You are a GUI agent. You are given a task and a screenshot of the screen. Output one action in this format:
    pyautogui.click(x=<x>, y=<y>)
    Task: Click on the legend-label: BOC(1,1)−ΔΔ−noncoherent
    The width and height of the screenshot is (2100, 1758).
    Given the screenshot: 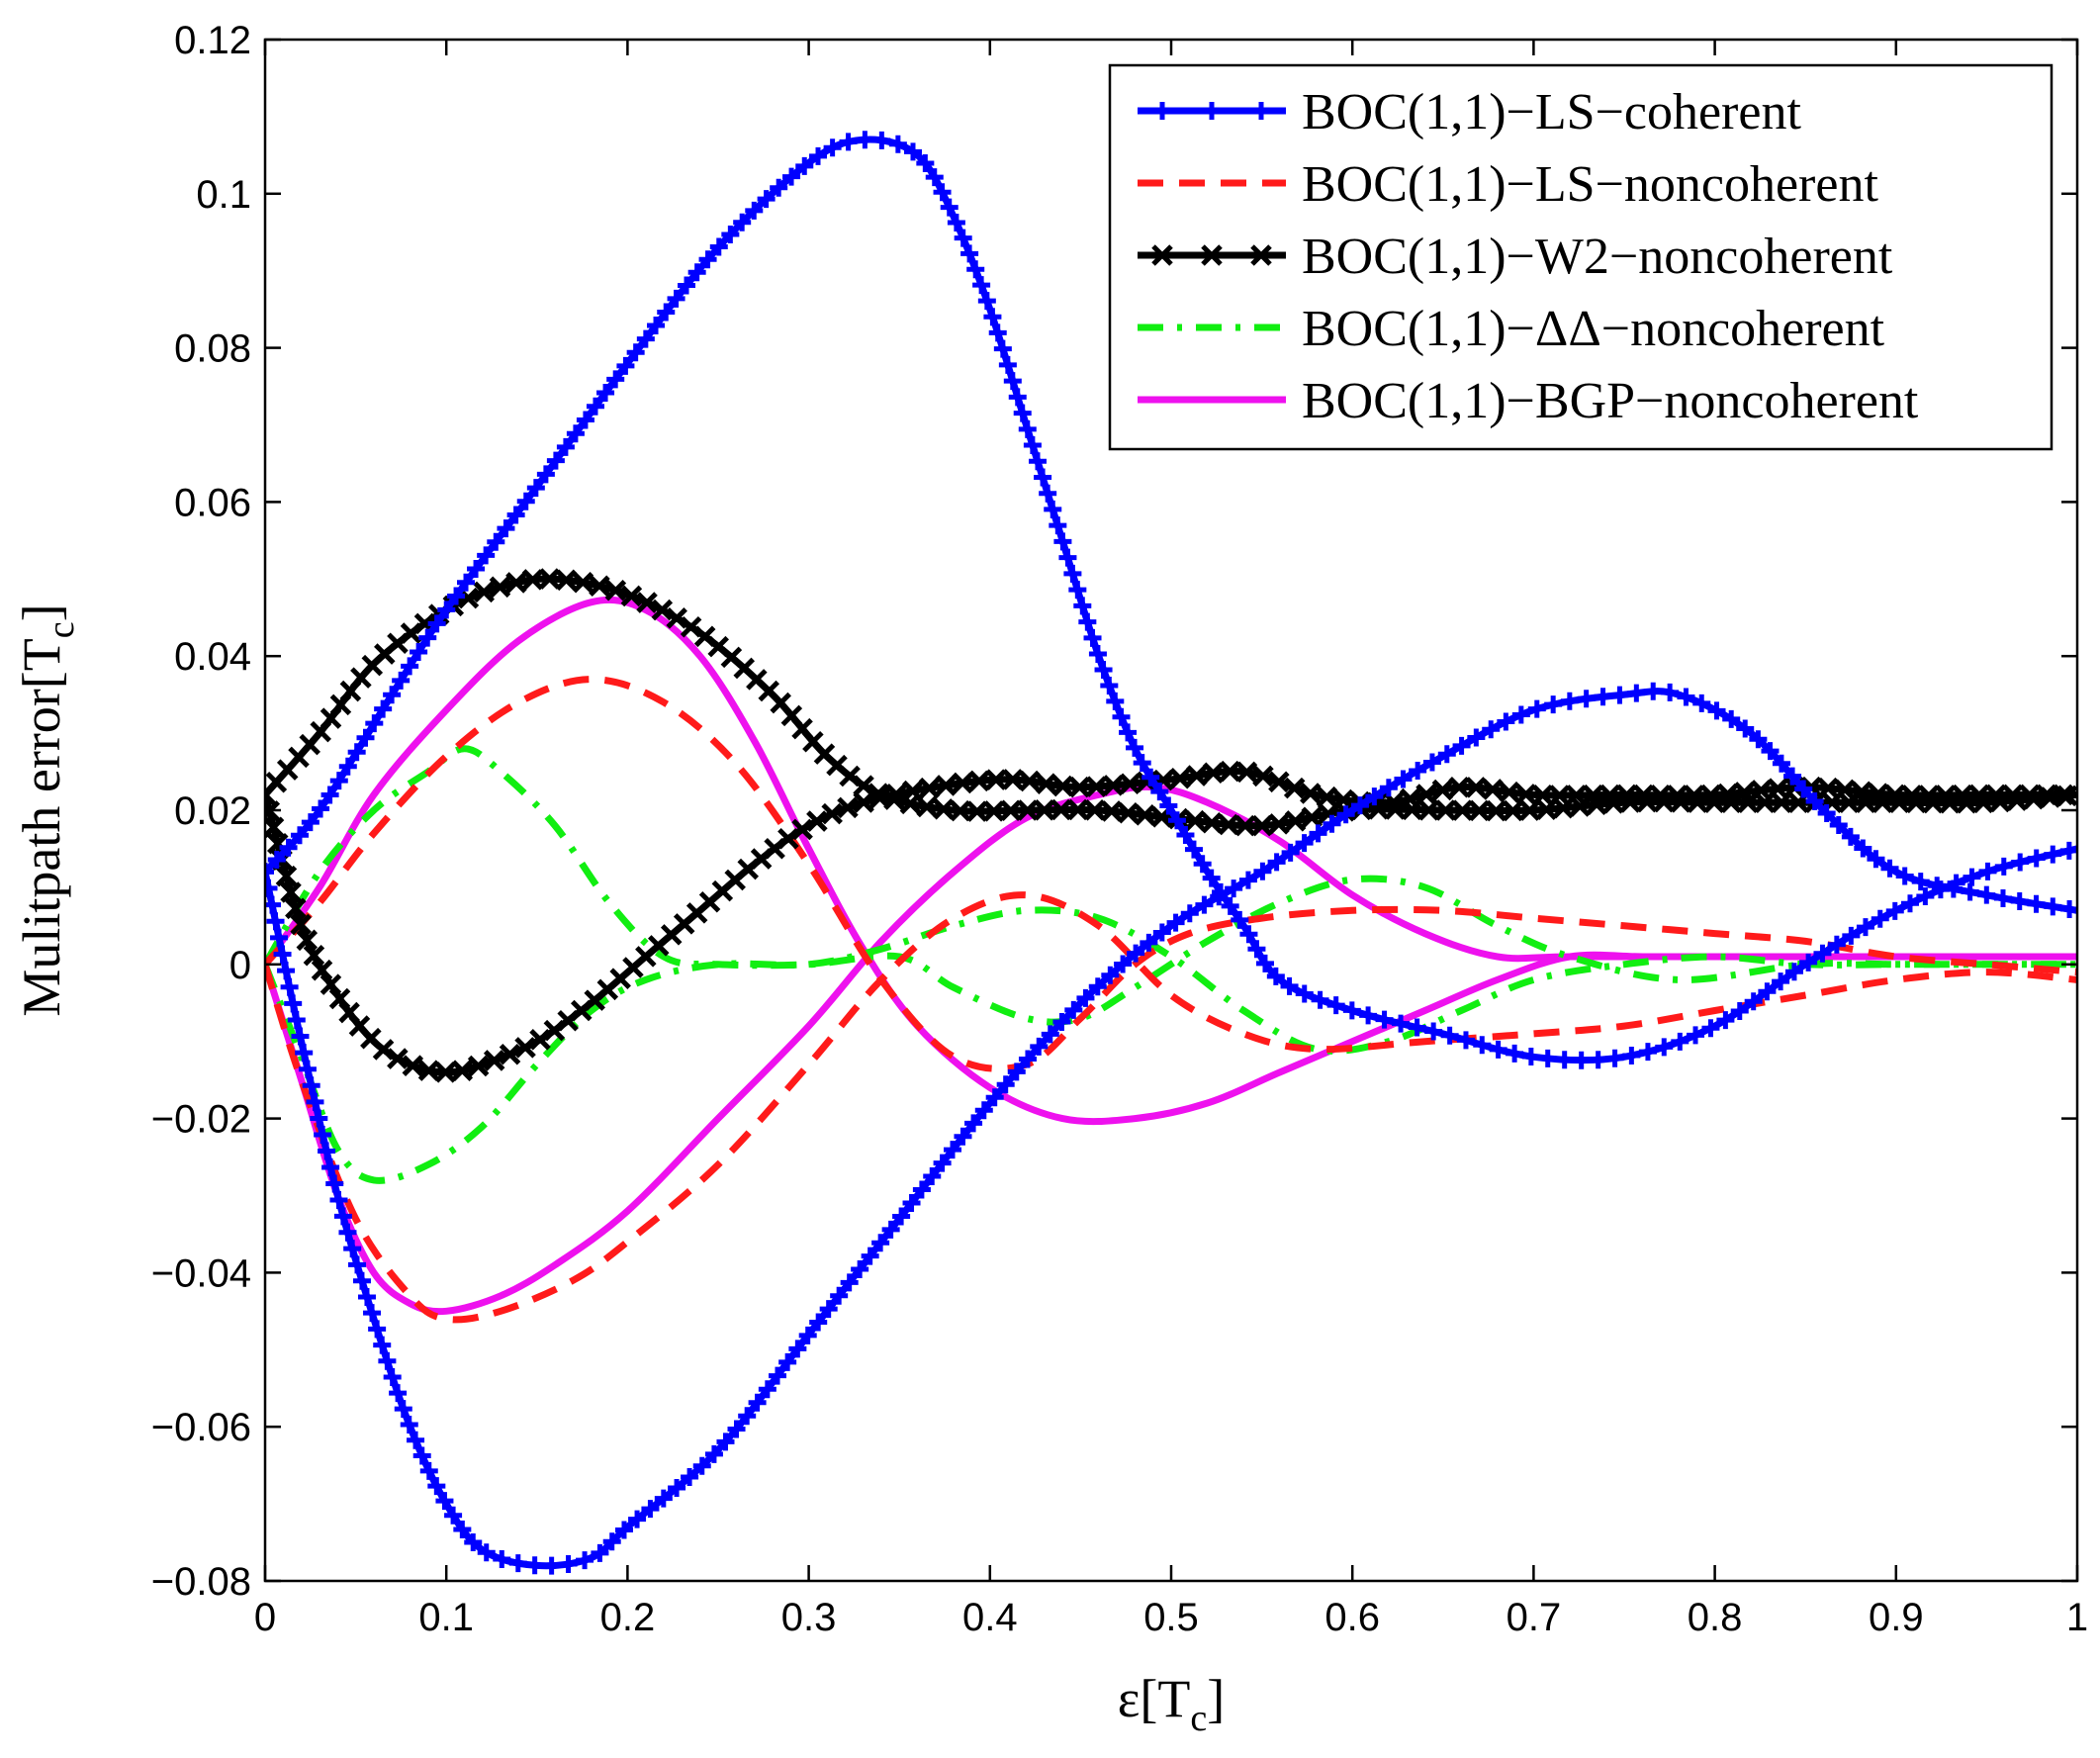 What is the action you would take?
    pyautogui.click(x=1594, y=329)
    